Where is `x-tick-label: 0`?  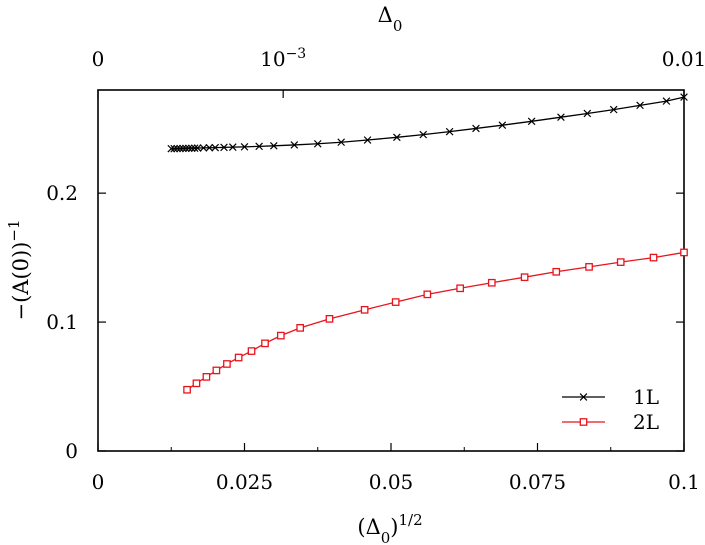 x-tick-label: 0 is located at coordinates (98, 482).